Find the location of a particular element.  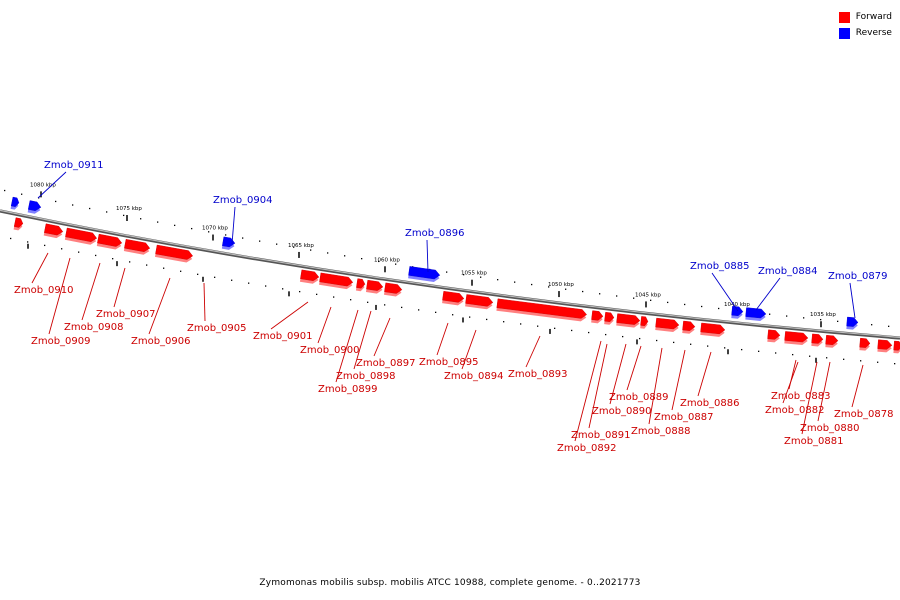

gene-label: Zmob_0880 is located at coordinates (830, 428).